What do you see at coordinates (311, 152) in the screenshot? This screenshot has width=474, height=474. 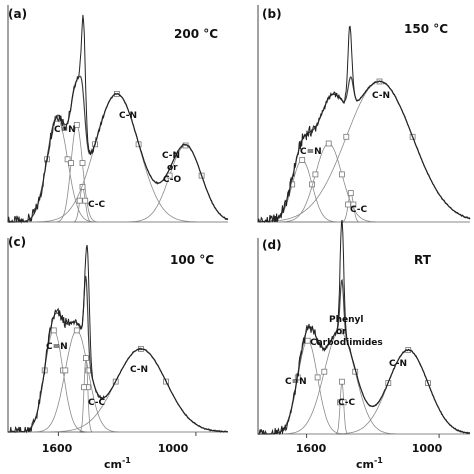 I see `panel-b-peak-label-cn-double: C=N` at bounding box center [311, 152].